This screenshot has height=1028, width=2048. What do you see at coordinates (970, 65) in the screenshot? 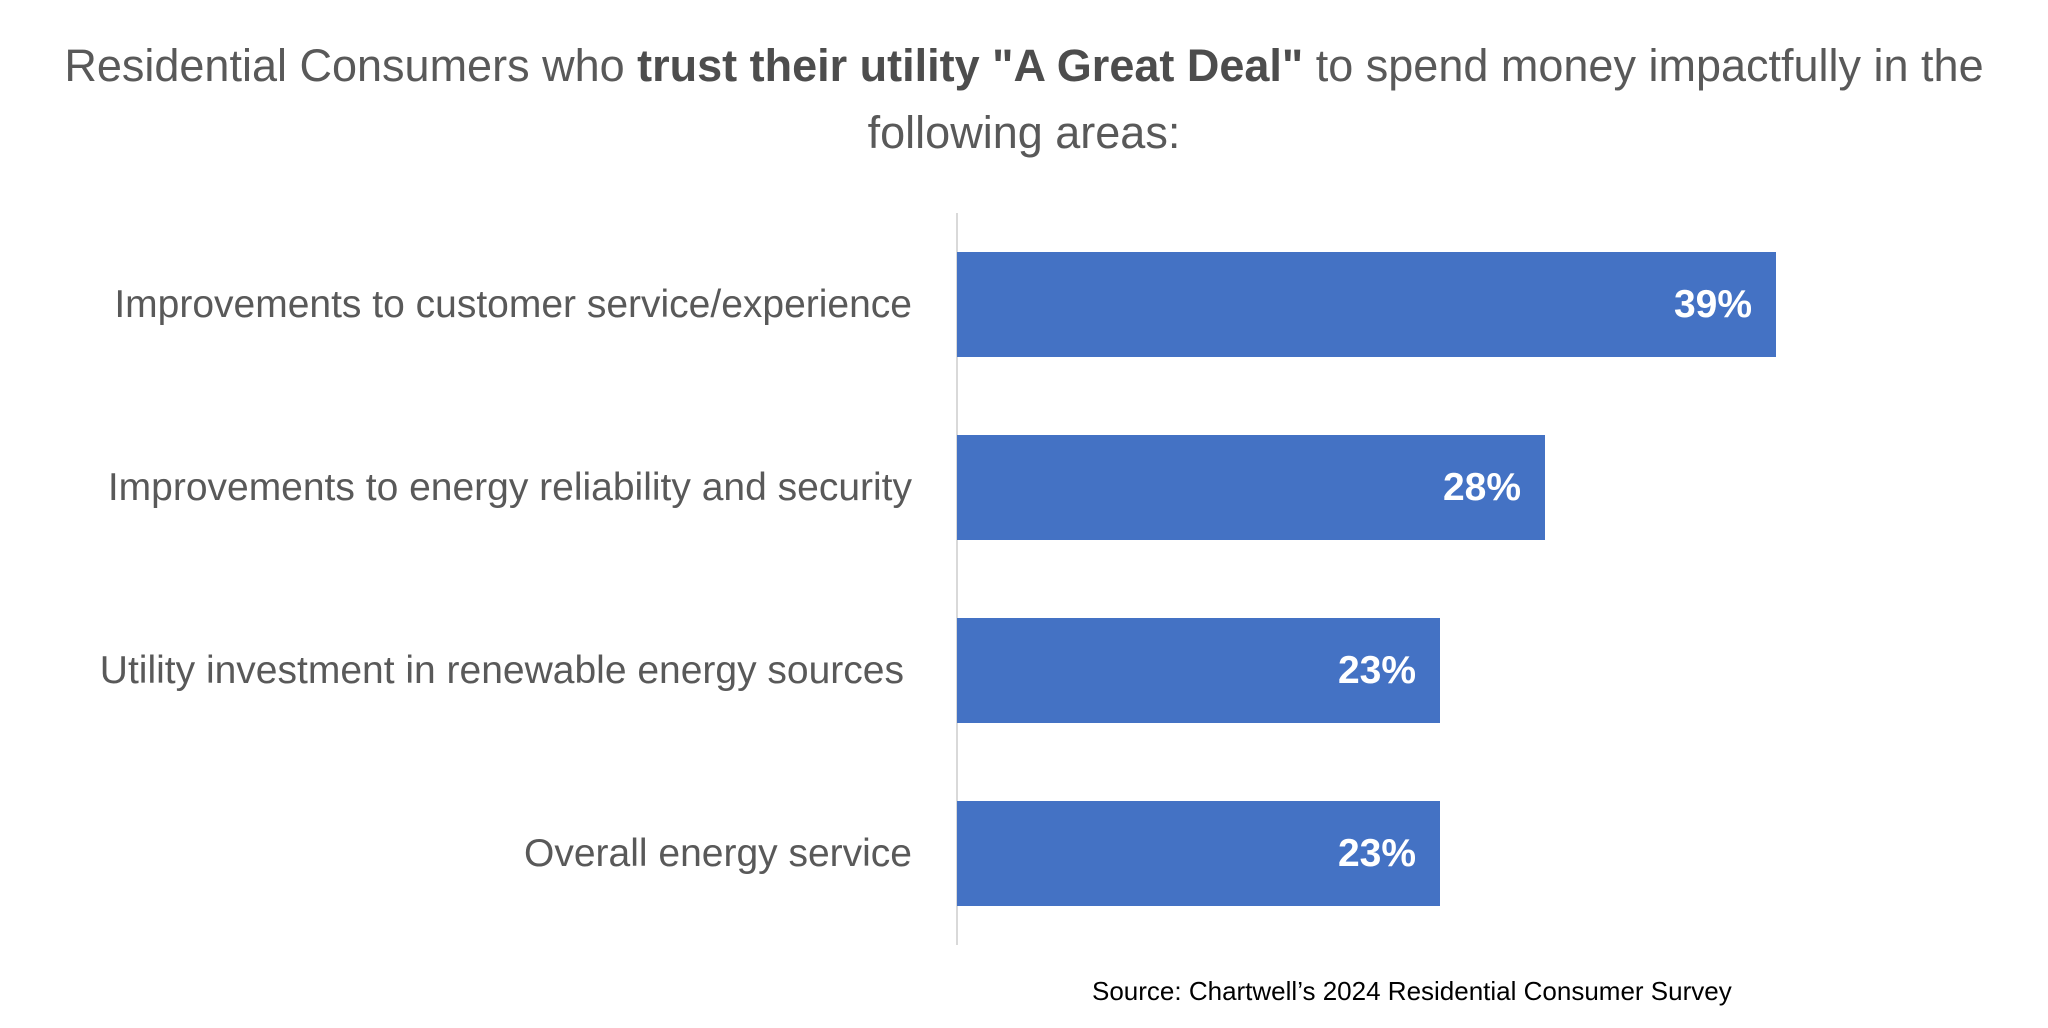
I see `title-part-bold: trust their utility "A Great Deal"` at bounding box center [970, 65].